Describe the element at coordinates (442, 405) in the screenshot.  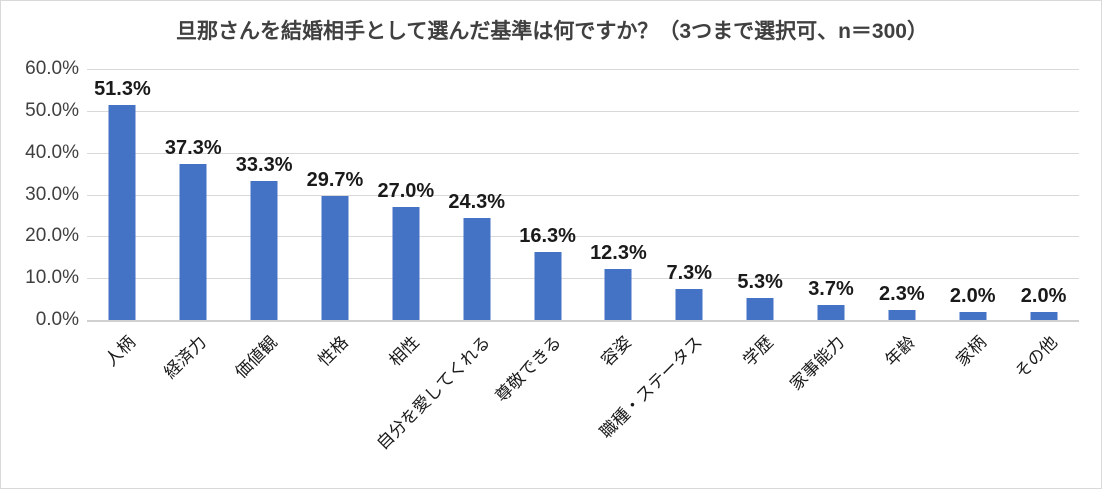
I see `x-label-slot: 自分を愛してくれる` at that location.